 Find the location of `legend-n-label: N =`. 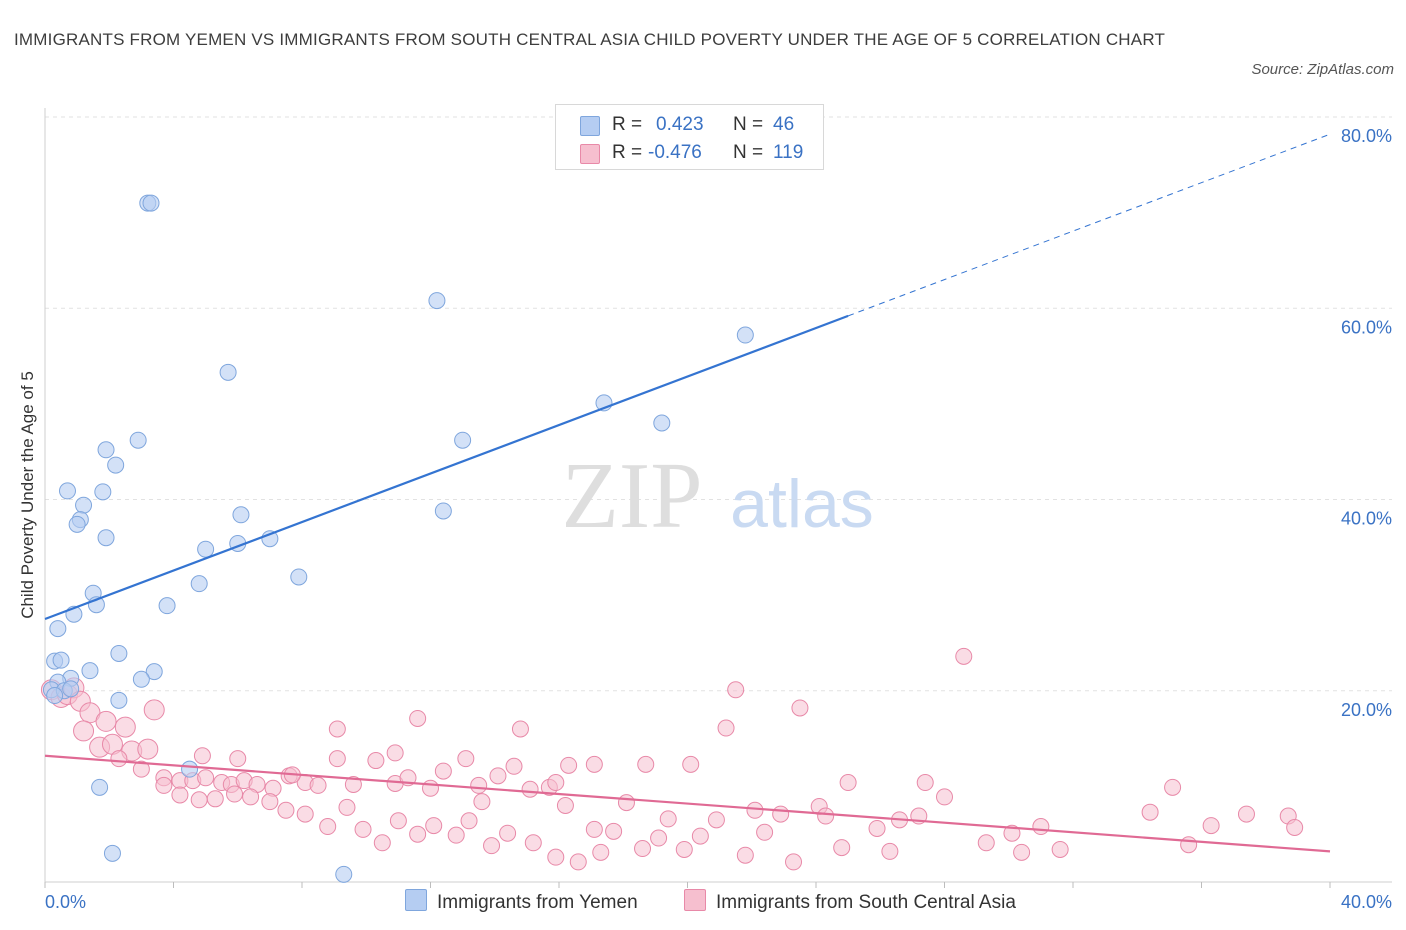

legend-n-label: N = is located at coordinates (748, 124).